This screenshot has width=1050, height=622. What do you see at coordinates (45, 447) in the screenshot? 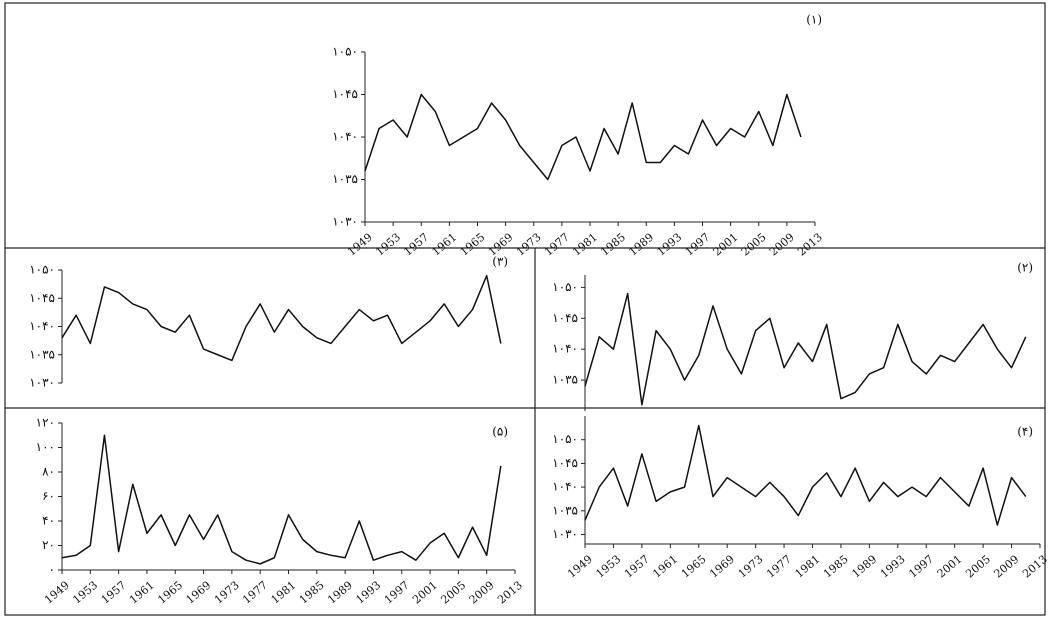
I see `y-tick-label: ۱۰۰` at bounding box center [45, 447].